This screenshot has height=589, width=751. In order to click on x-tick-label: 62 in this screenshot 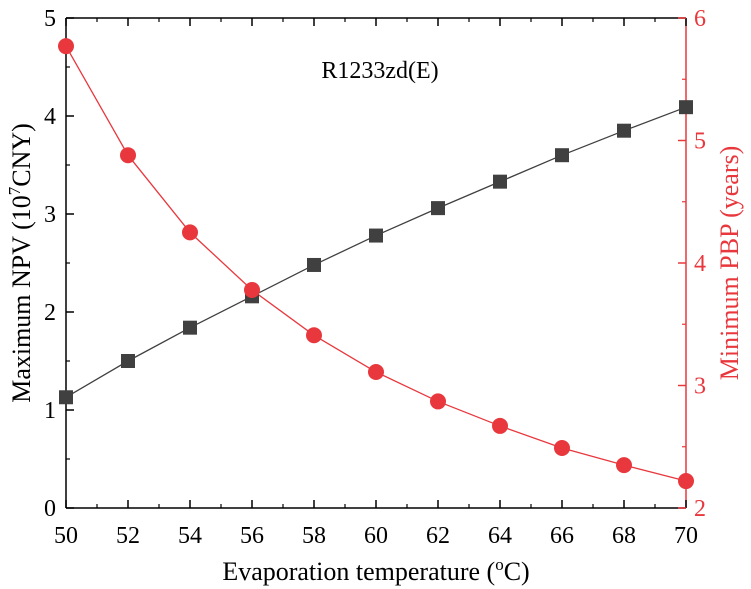, I will do `click(438, 536)`.